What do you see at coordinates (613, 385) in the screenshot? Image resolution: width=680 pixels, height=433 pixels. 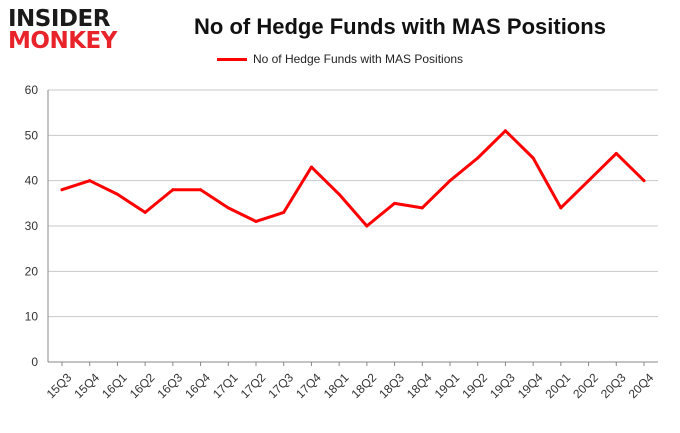 I see `x-tick-label: 20Q3` at bounding box center [613, 385].